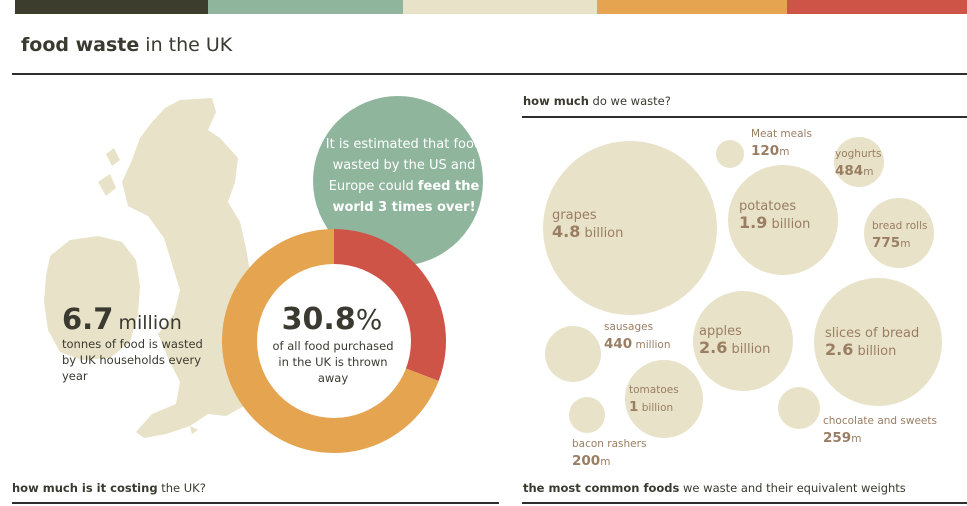 The image size is (967, 506). I want to click on how-much-heading: how much do we waste?, so click(597, 101).